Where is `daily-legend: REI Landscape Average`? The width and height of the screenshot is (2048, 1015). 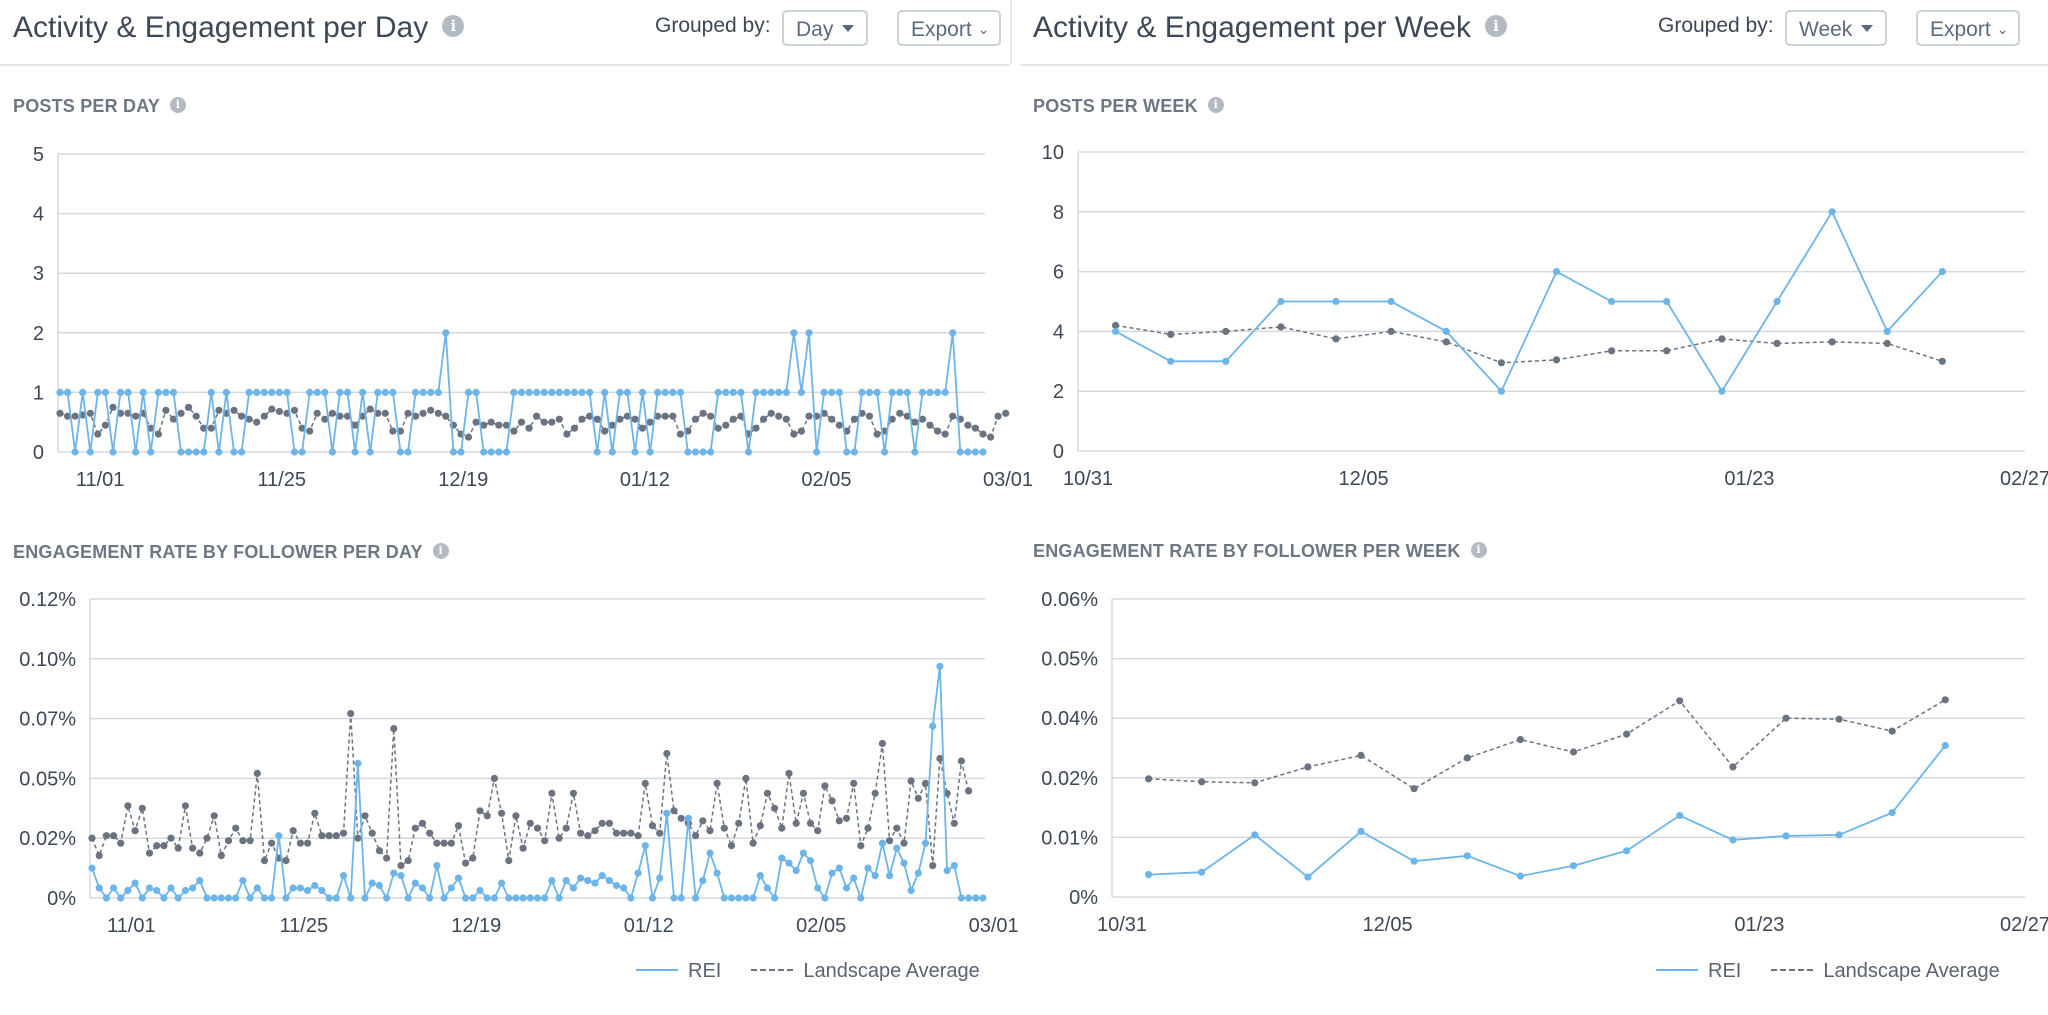
daily-legend: REI Landscape Average is located at coordinates (808, 971).